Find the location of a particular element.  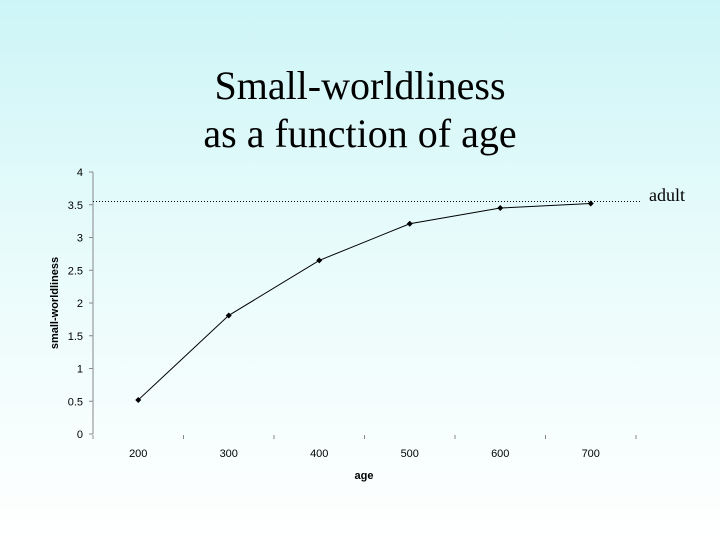

y-tick-label: 1 is located at coordinates (80, 370).